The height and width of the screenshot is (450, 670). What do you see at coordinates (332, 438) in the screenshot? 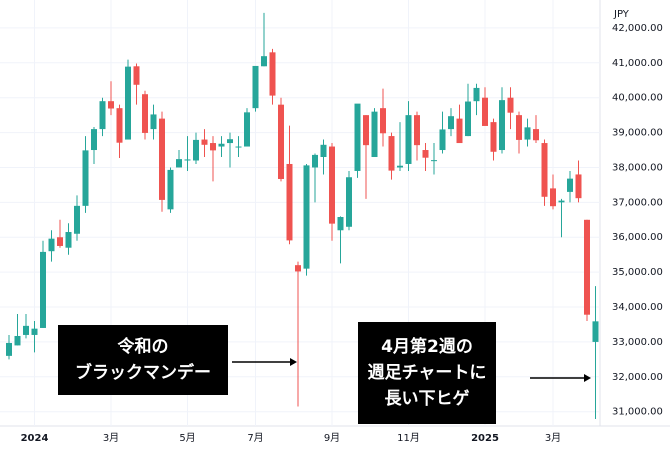
I see `x-tick-label: 9月` at bounding box center [332, 438].